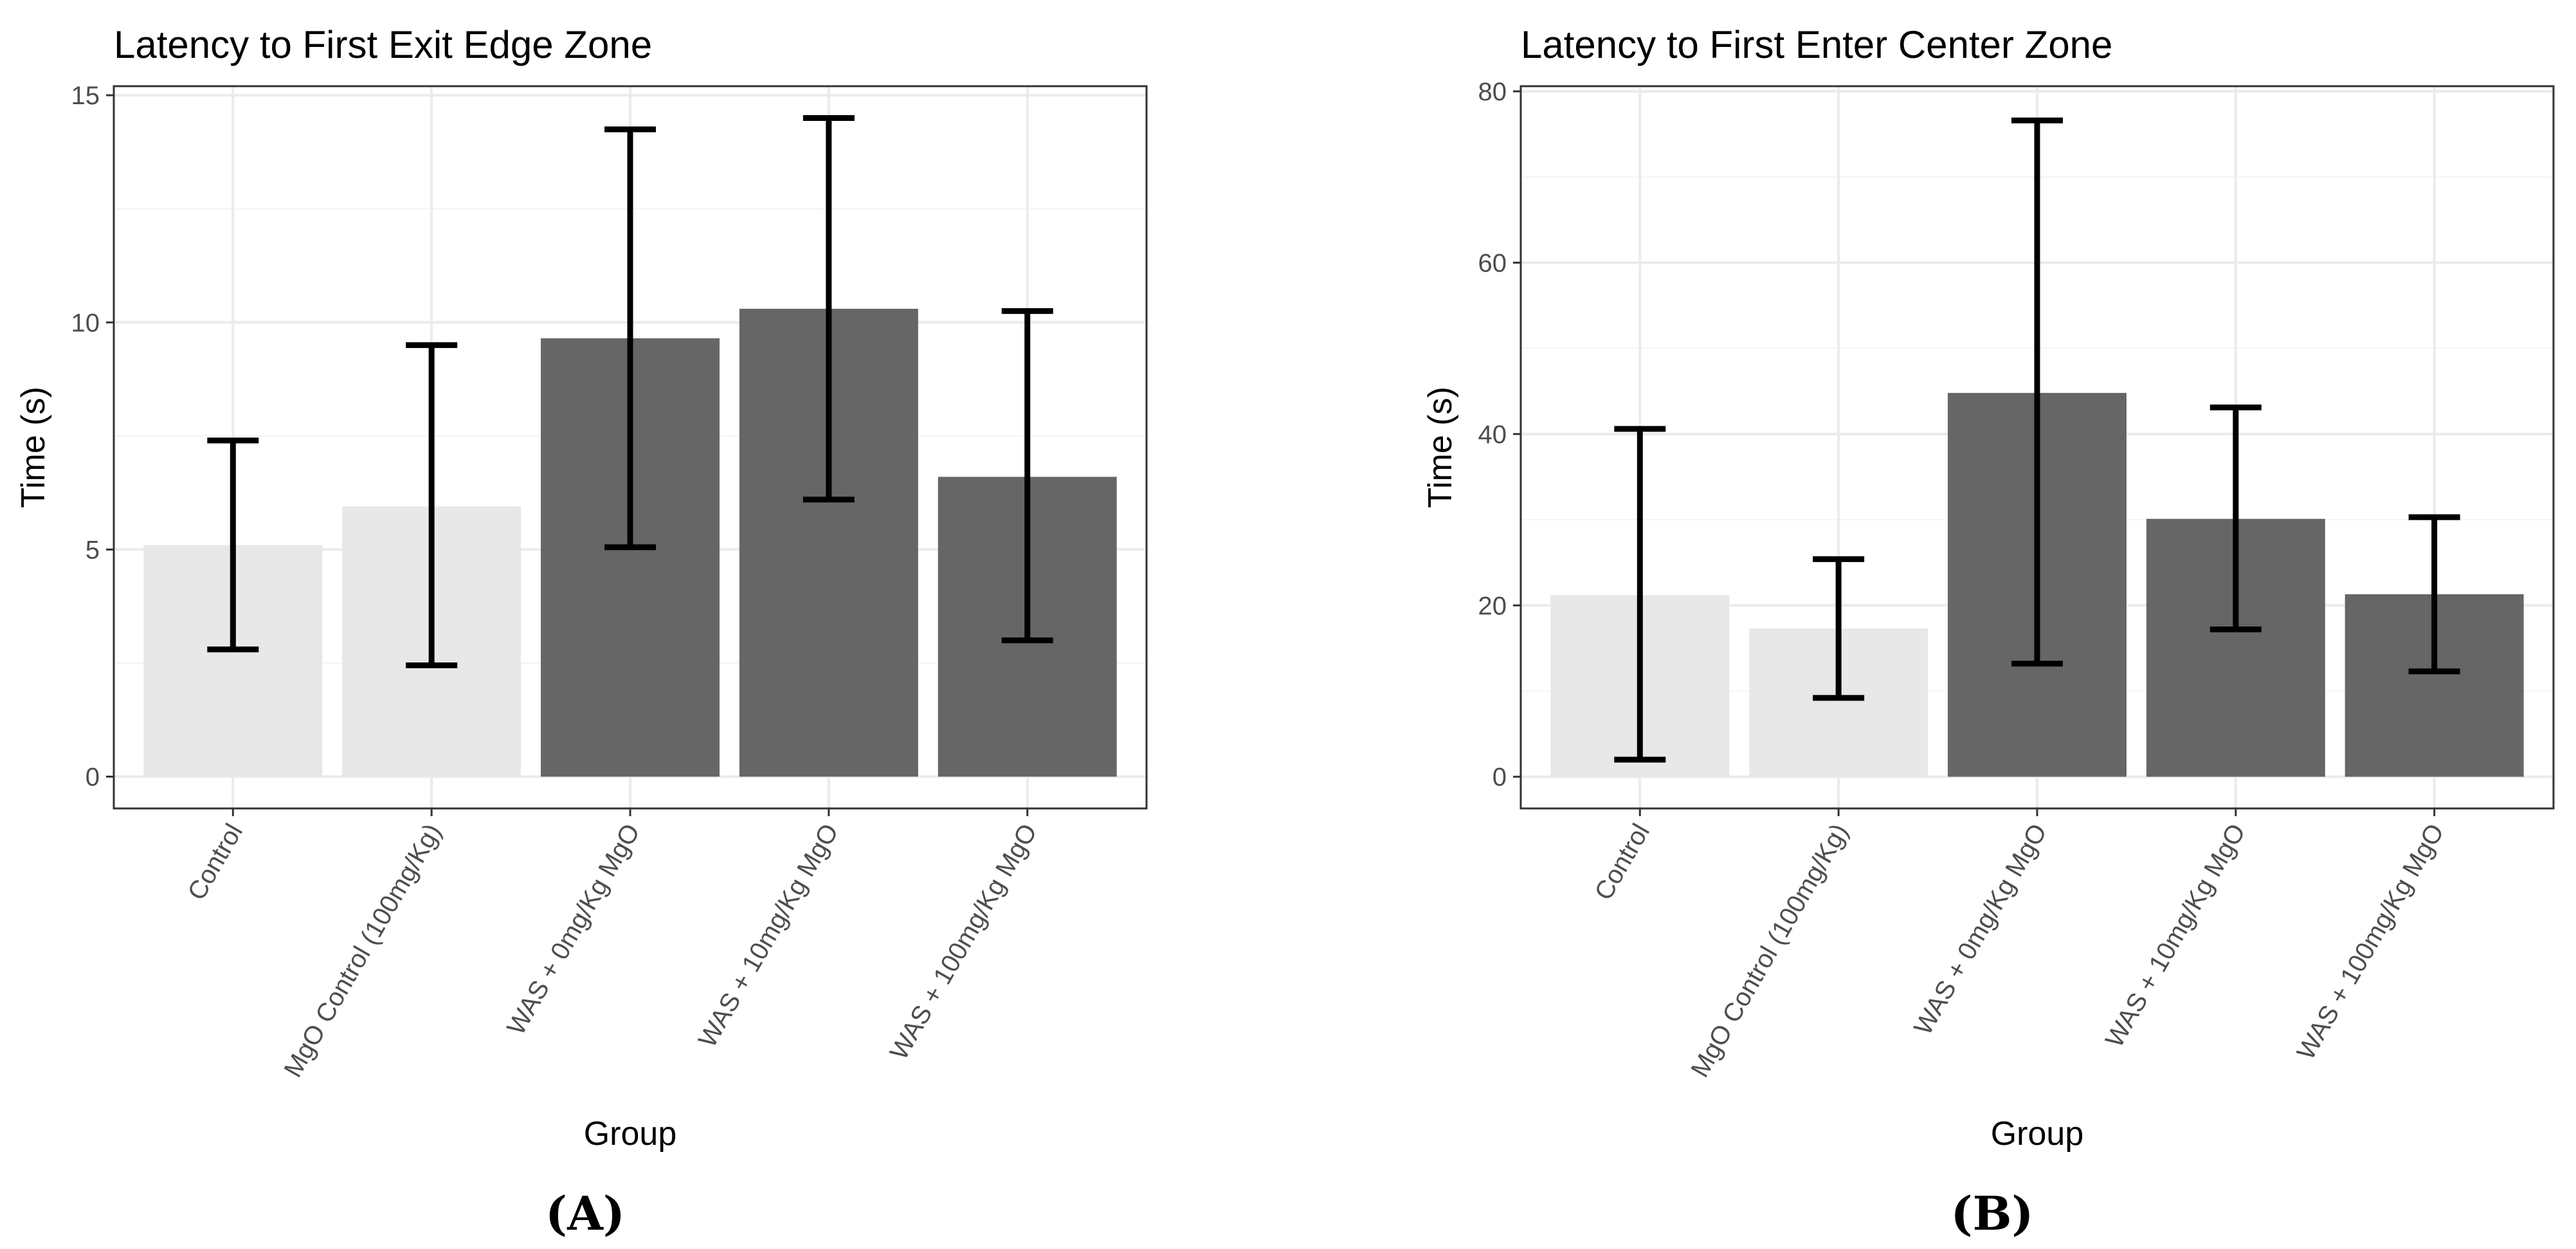 Image resolution: width=2576 pixels, height=1249 pixels. I want to click on y-tick-label: 60, so click(1492, 263).